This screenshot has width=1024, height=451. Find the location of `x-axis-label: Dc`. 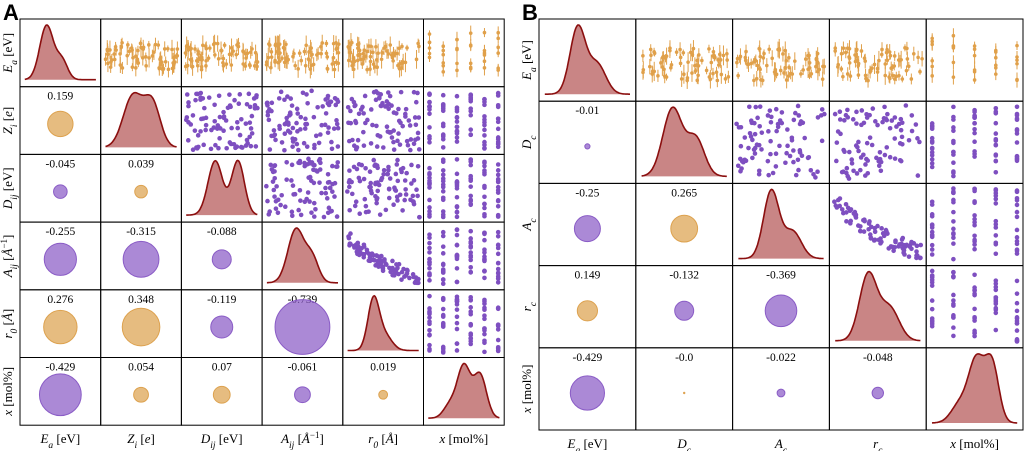

x-axis-label: Dc is located at coordinates (683, 443).